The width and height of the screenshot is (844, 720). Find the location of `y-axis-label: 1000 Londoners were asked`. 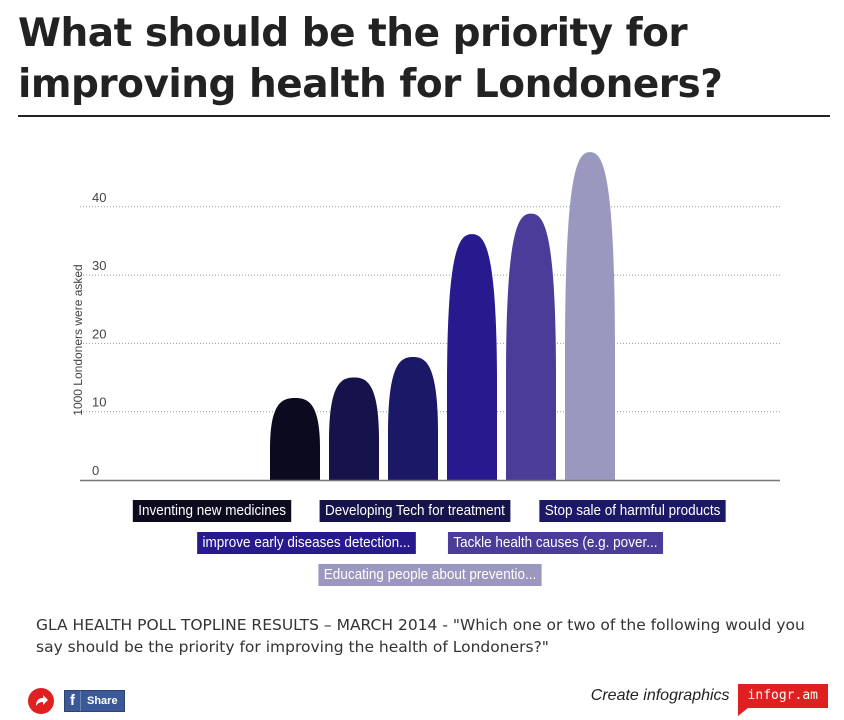

y-axis-label: 1000 Londoners were asked is located at coordinates (78, 339).